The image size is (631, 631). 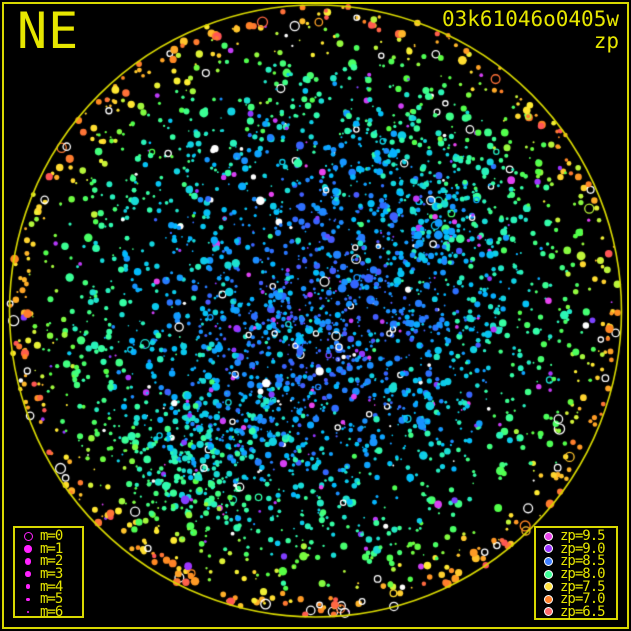 I want to click on legend-item: zp=8.5, so click(x=578, y=561).